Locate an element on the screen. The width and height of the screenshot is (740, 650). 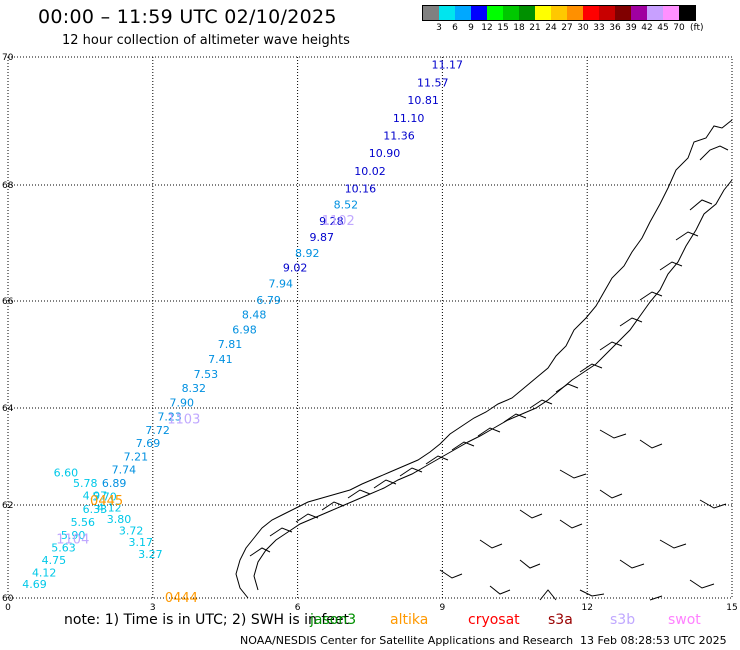
x-tick-label: 9 is located at coordinates (443, 608).